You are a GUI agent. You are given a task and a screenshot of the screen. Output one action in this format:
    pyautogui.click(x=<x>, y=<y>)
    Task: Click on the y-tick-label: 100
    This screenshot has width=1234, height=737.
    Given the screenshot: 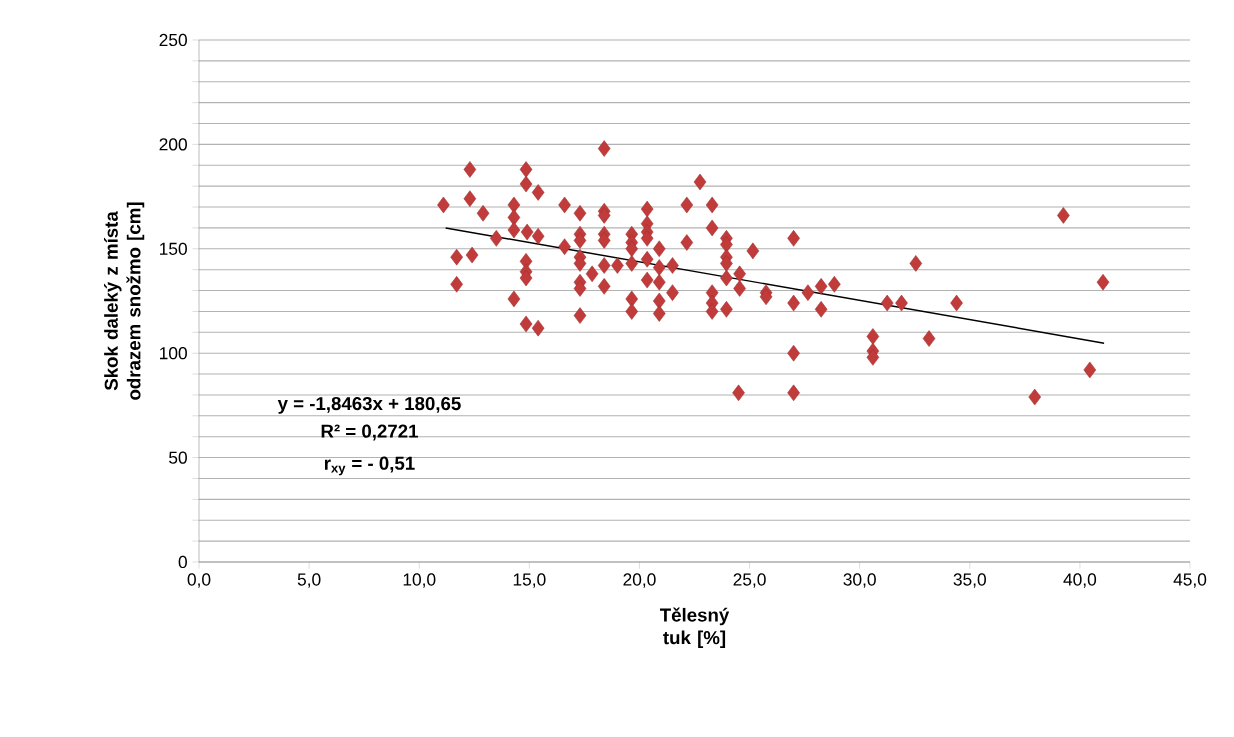 What is the action you would take?
    pyautogui.click(x=173, y=353)
    